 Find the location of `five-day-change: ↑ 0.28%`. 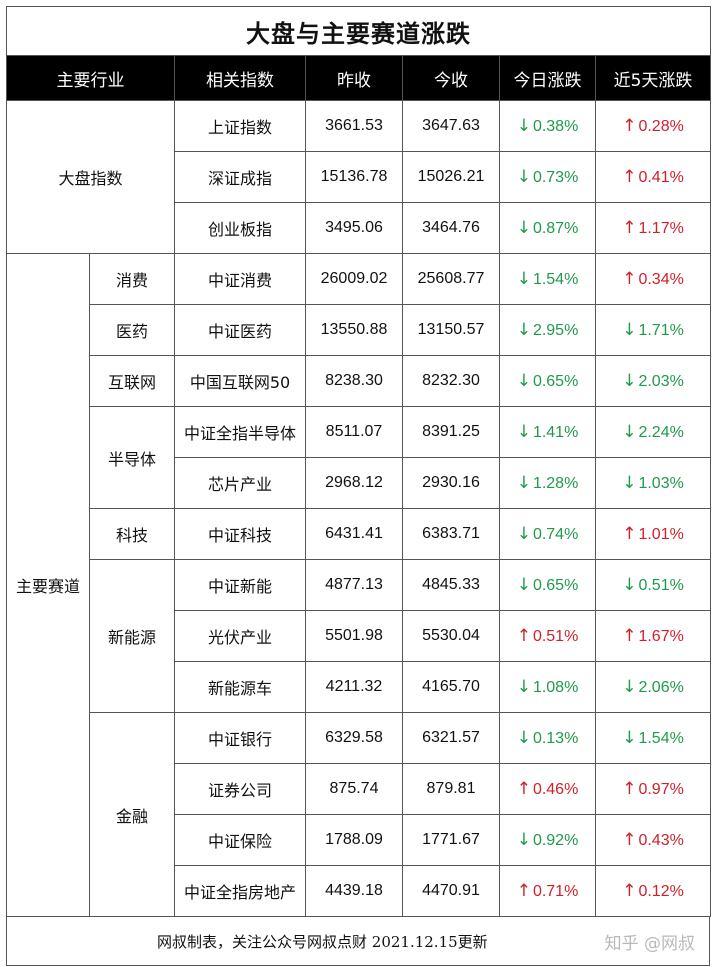

five-day-change: ↑ 0.28% is located at coordinates (653, 126).